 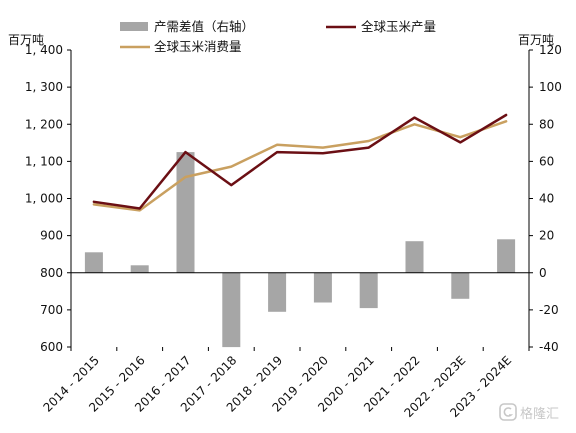 I want to click on right-tick-label-8: 120, so click(x=550, y=50).